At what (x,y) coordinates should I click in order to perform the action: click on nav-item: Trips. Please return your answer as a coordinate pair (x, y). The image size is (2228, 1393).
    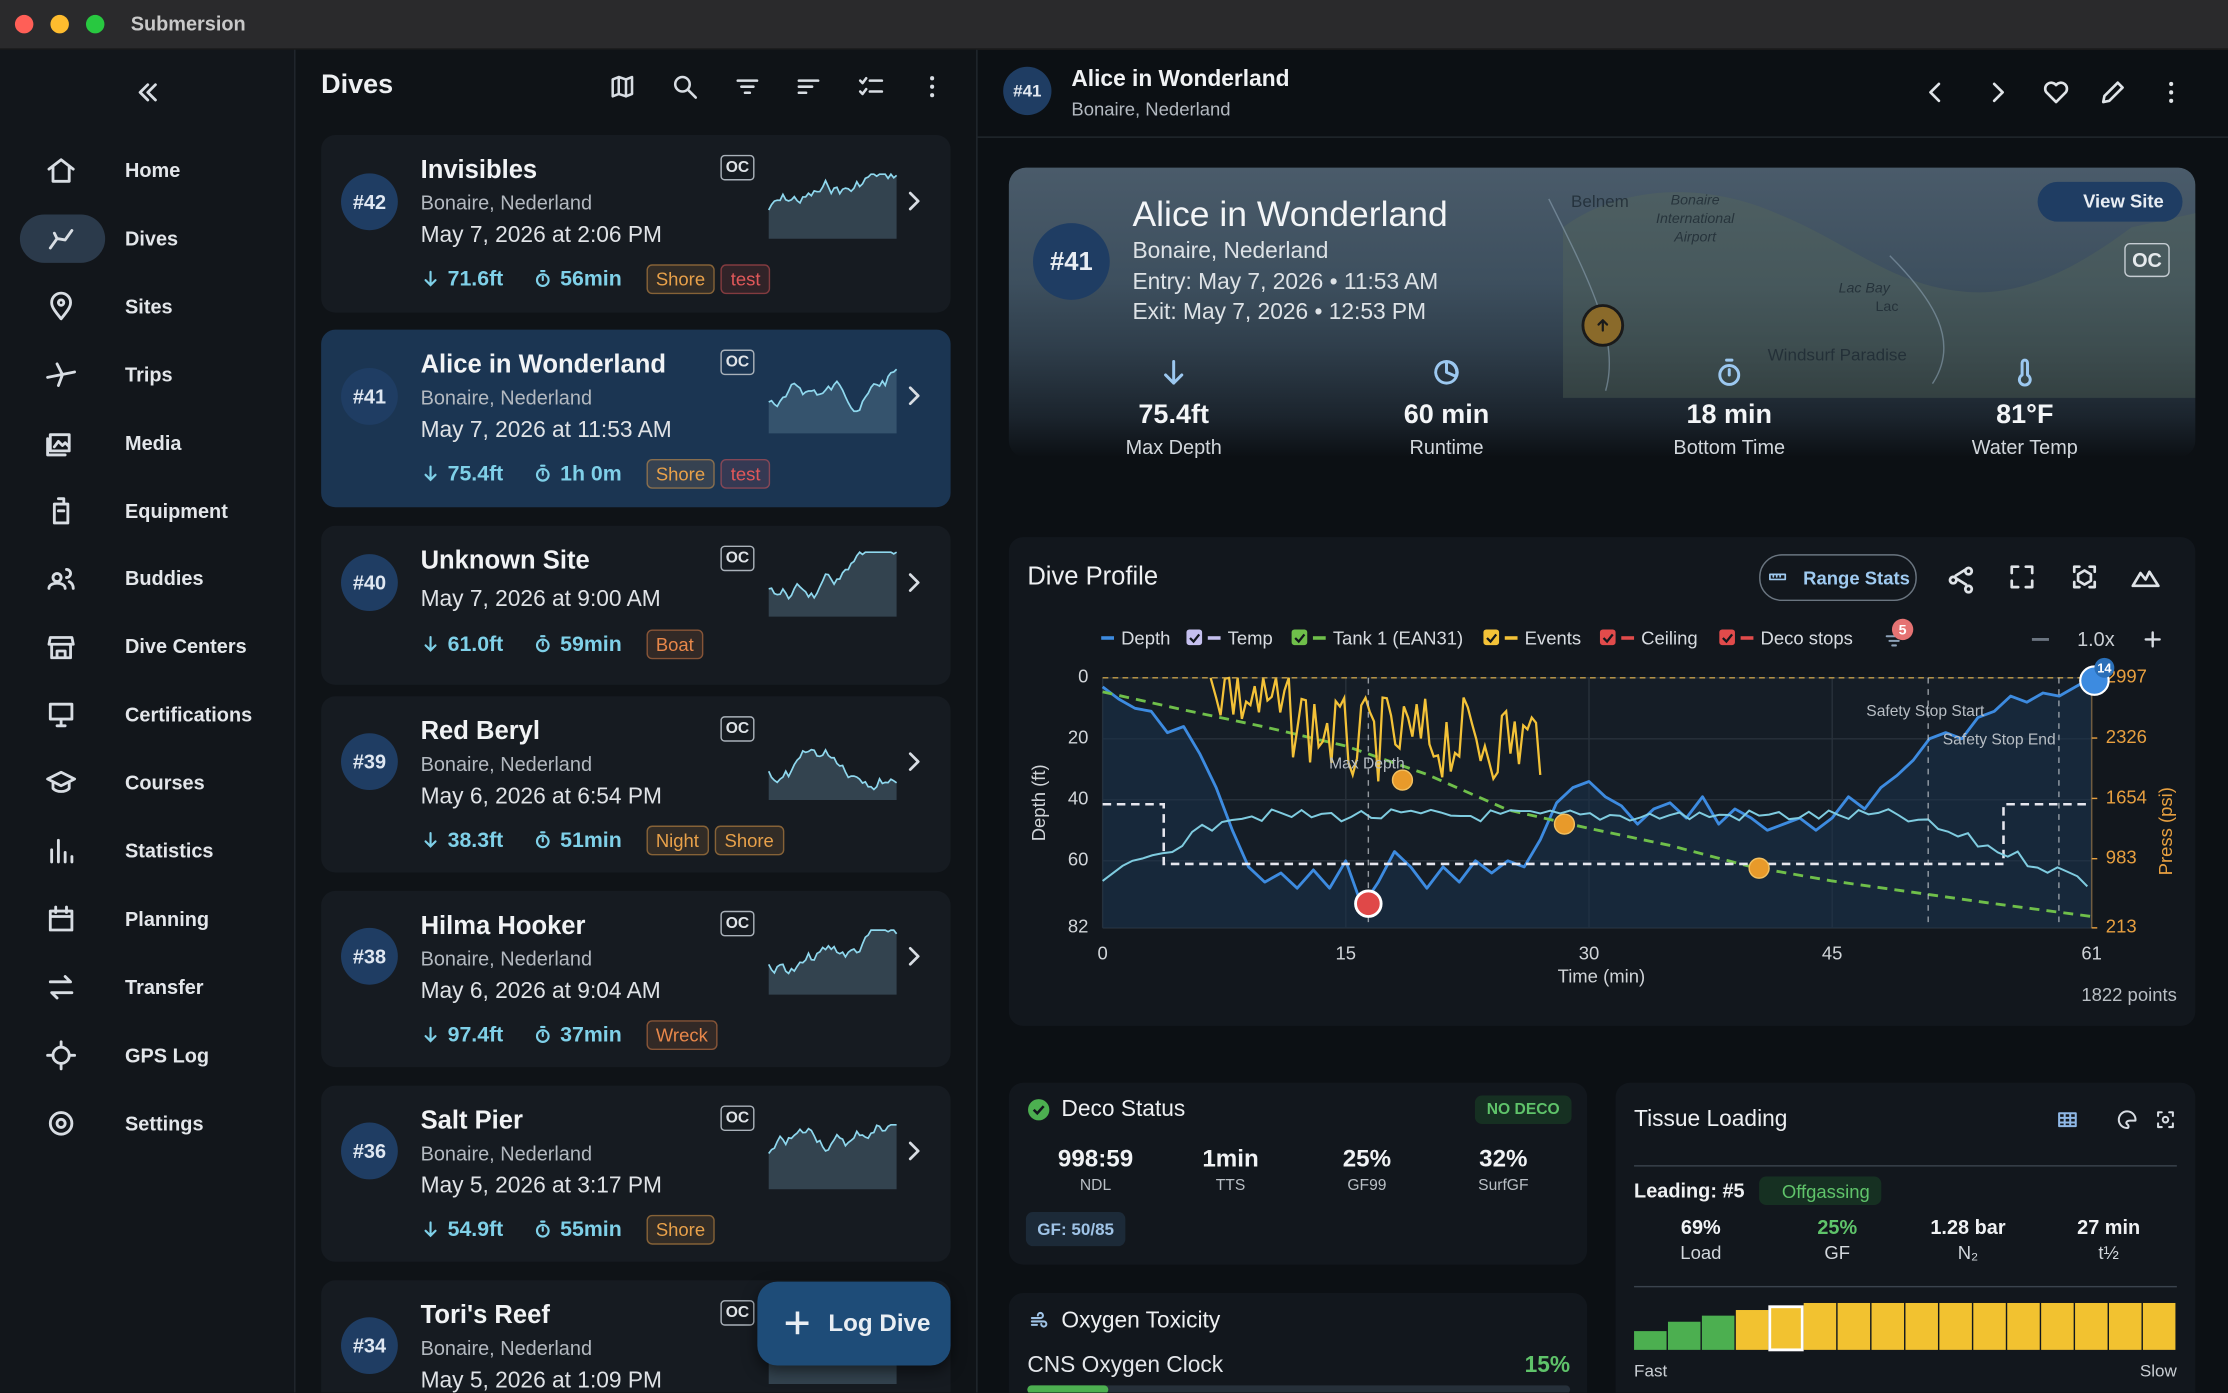
    Looking at the image, I should click on (149, 374).